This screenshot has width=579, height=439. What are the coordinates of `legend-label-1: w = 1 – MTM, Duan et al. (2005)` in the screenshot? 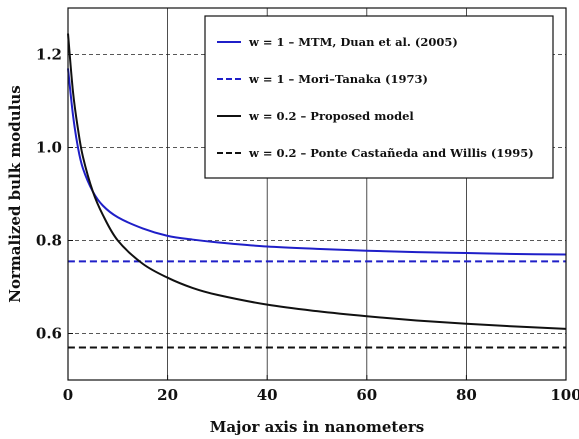 It's located at (353, 42).